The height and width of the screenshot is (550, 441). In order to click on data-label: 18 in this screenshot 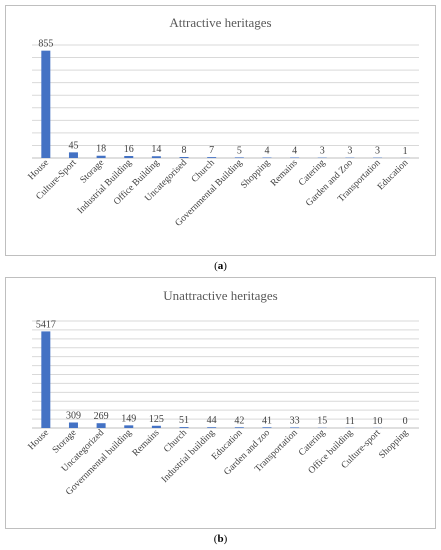, I will do `click(101, 149)`.